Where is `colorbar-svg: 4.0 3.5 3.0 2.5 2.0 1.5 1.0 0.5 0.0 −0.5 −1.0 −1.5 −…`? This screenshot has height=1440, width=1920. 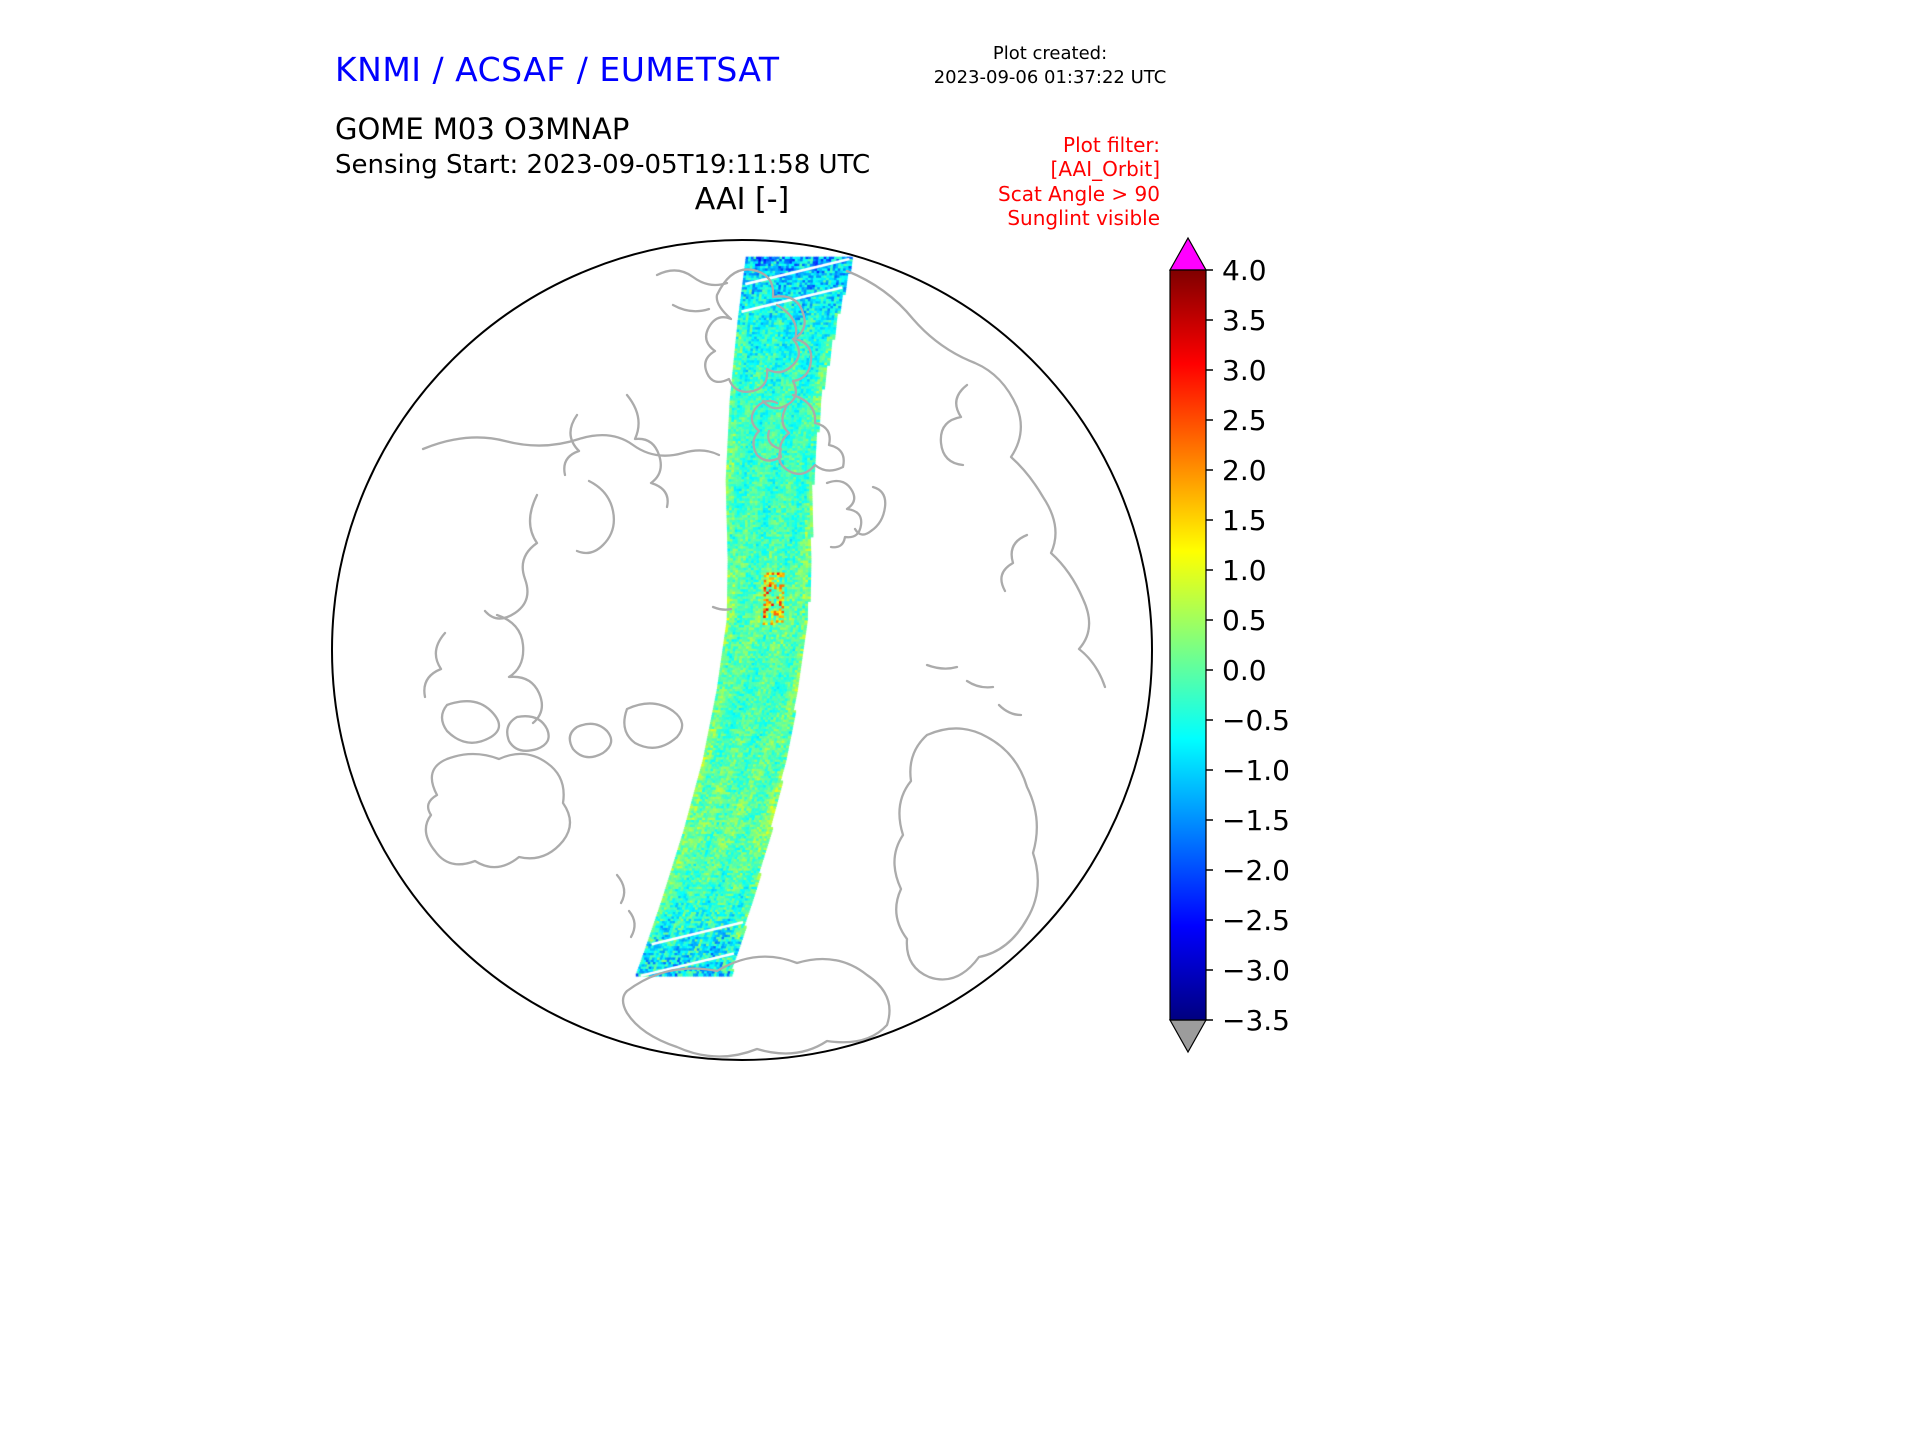 colorbar-svg: 4.0 3.5 3.0 2.5 2.0 1.5 1.0 0.5 0.0 −0.5 −1.0 −1.5 −… is located at coordinates (1229, 645).